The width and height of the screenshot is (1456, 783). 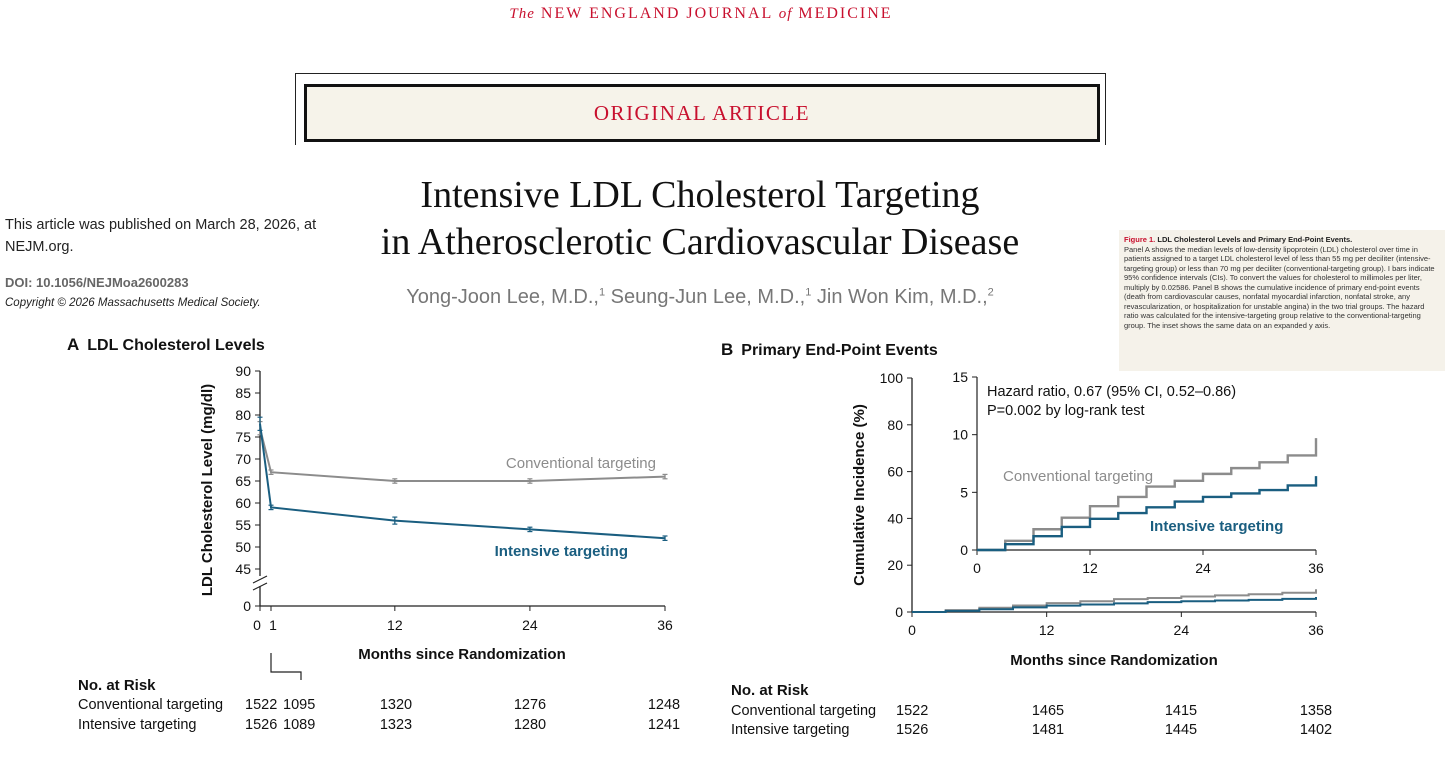 What do you see at coordinates (1216, 526) in the screenshot?
I see `inset-legend-intensive: Intensive targeting` at bounding box center [1216, 526].